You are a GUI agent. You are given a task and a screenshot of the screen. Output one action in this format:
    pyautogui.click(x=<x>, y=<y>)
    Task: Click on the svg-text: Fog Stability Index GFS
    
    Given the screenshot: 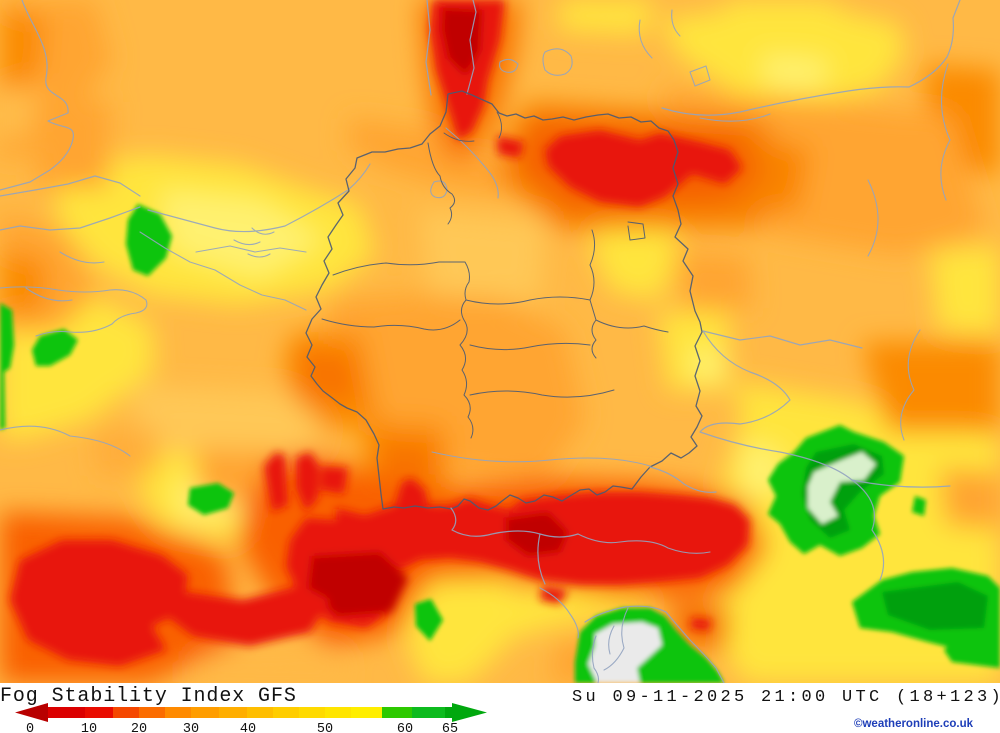 What is the action you would take?
    pyautogui.click(x=148, y=696)
    